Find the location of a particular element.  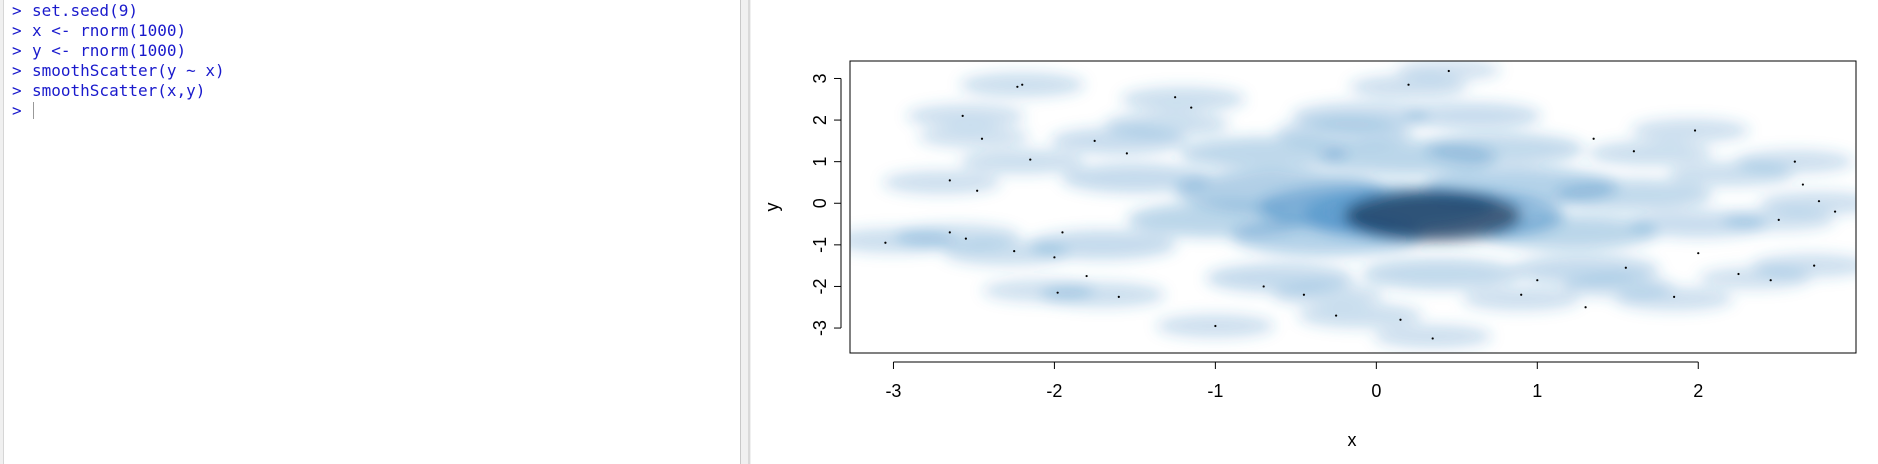

console-line-2: > x <- rnorm(1000) is located at coordinates (118, 31).